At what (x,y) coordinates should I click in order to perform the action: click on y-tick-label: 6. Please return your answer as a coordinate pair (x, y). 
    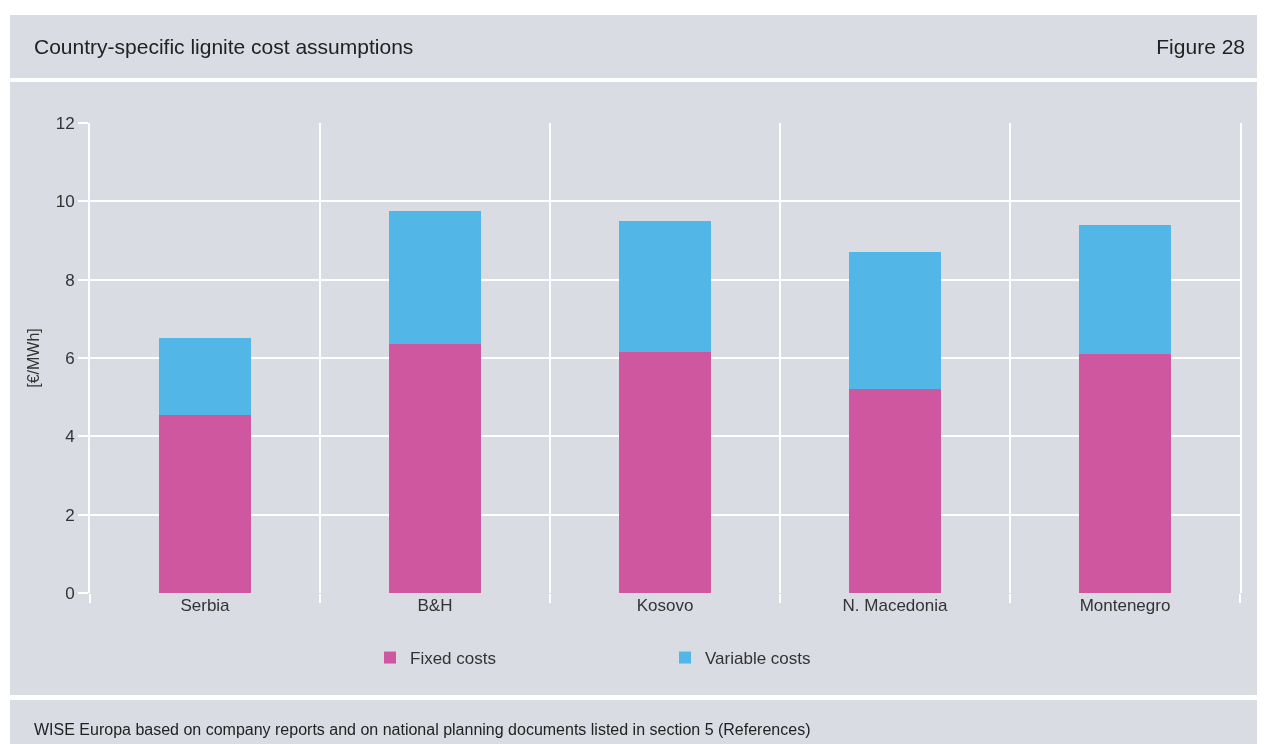
    Looking at the image, I should click on (70, 358).